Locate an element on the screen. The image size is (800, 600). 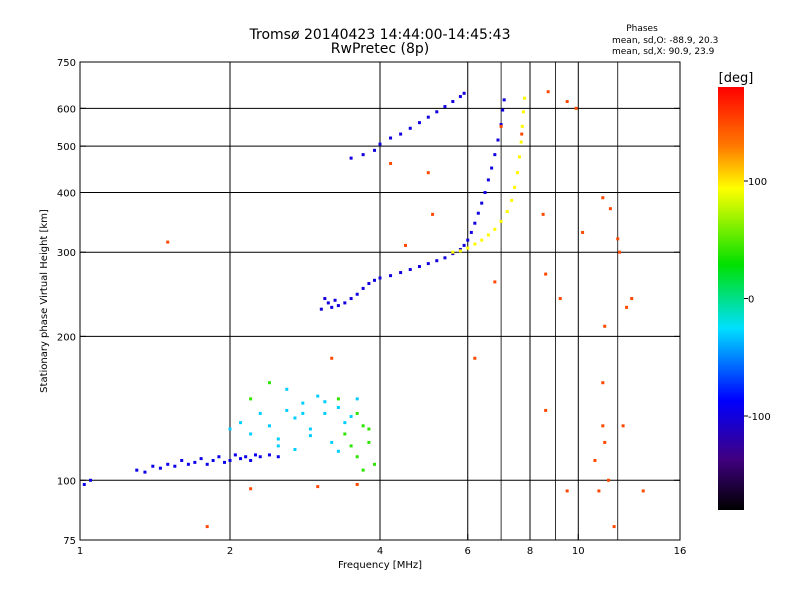
y-axis-label: Stationary phase Virtual Height [km] is located at coordinates (44, 301).